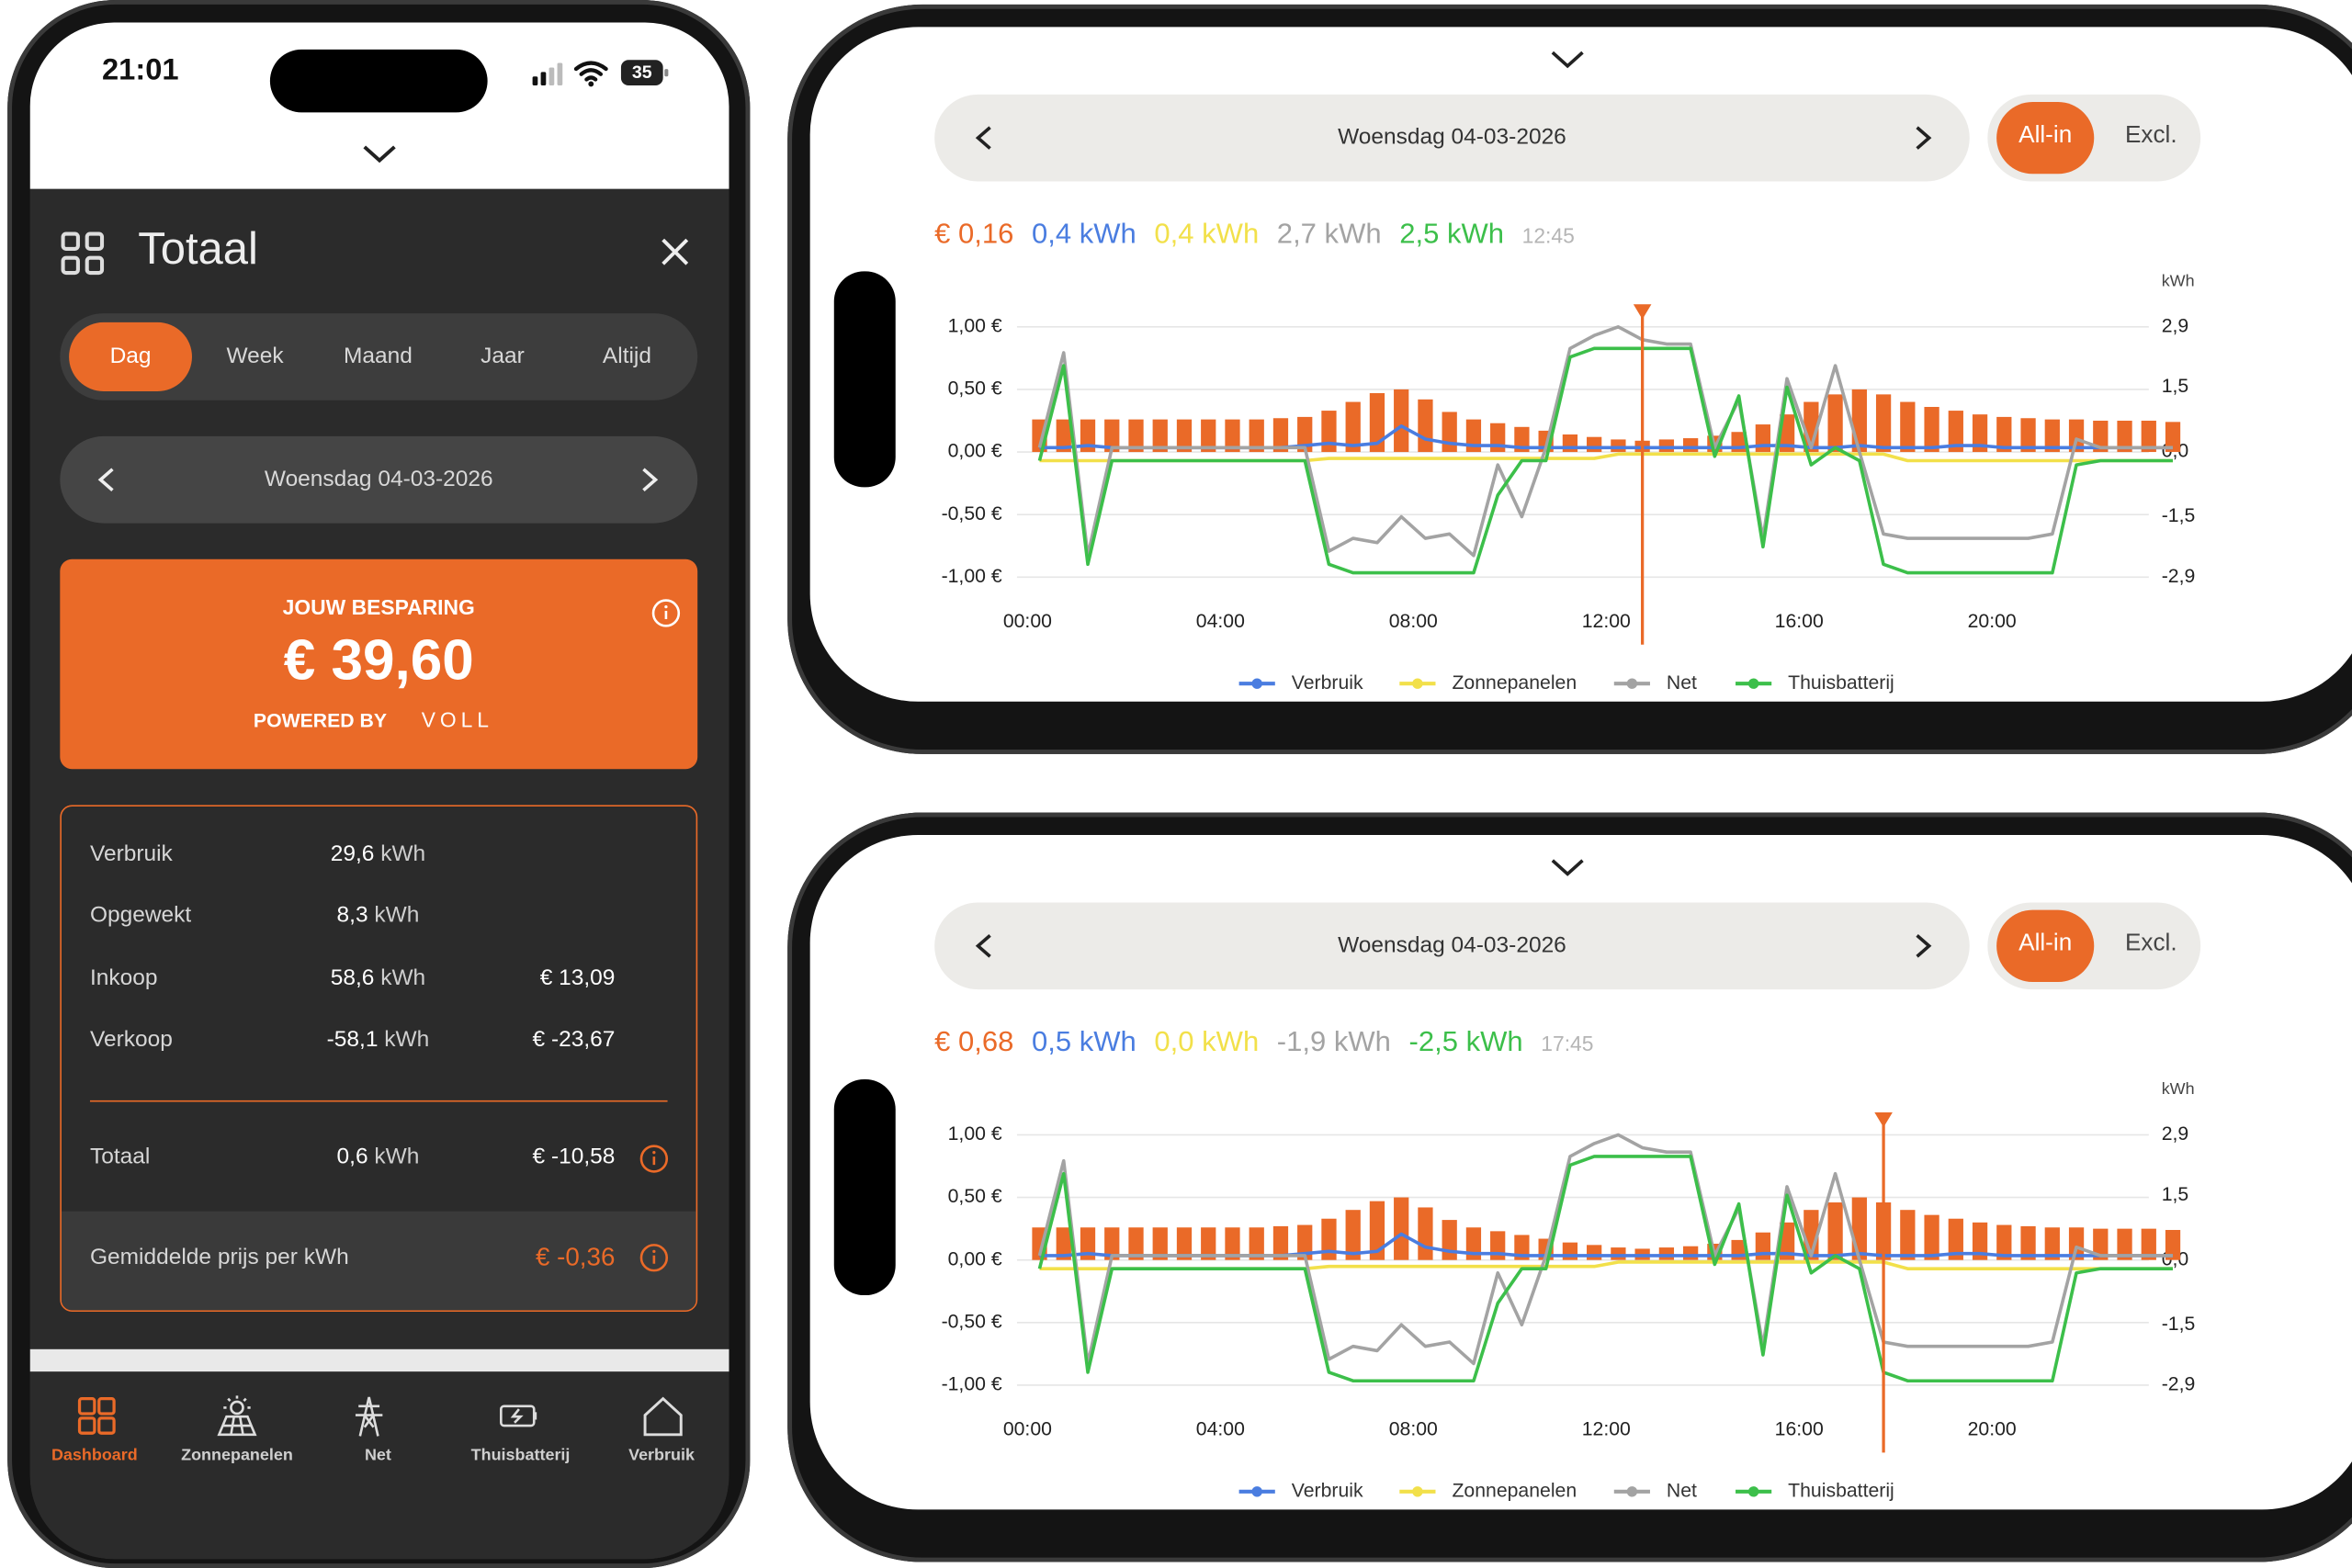 This screenshot has height=1568, width=2352. Describe the element at coordinates (1993, 1429) in the screenshot. I see `x-tick-label: 20:00` at that location.